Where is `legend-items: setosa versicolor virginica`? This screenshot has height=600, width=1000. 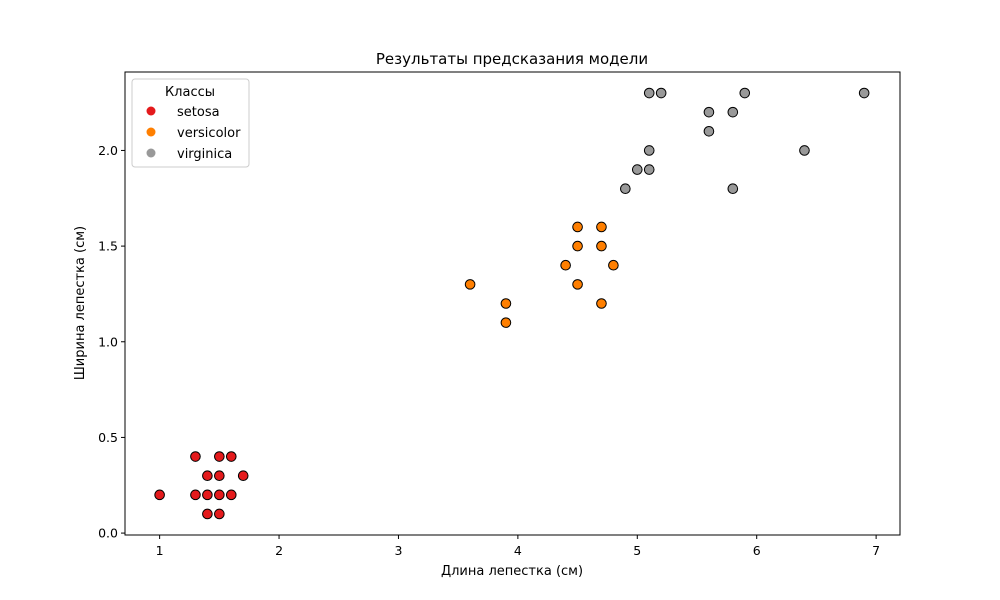
legend-items: setosa versicolor virginica is located at coordinates (193, 133).